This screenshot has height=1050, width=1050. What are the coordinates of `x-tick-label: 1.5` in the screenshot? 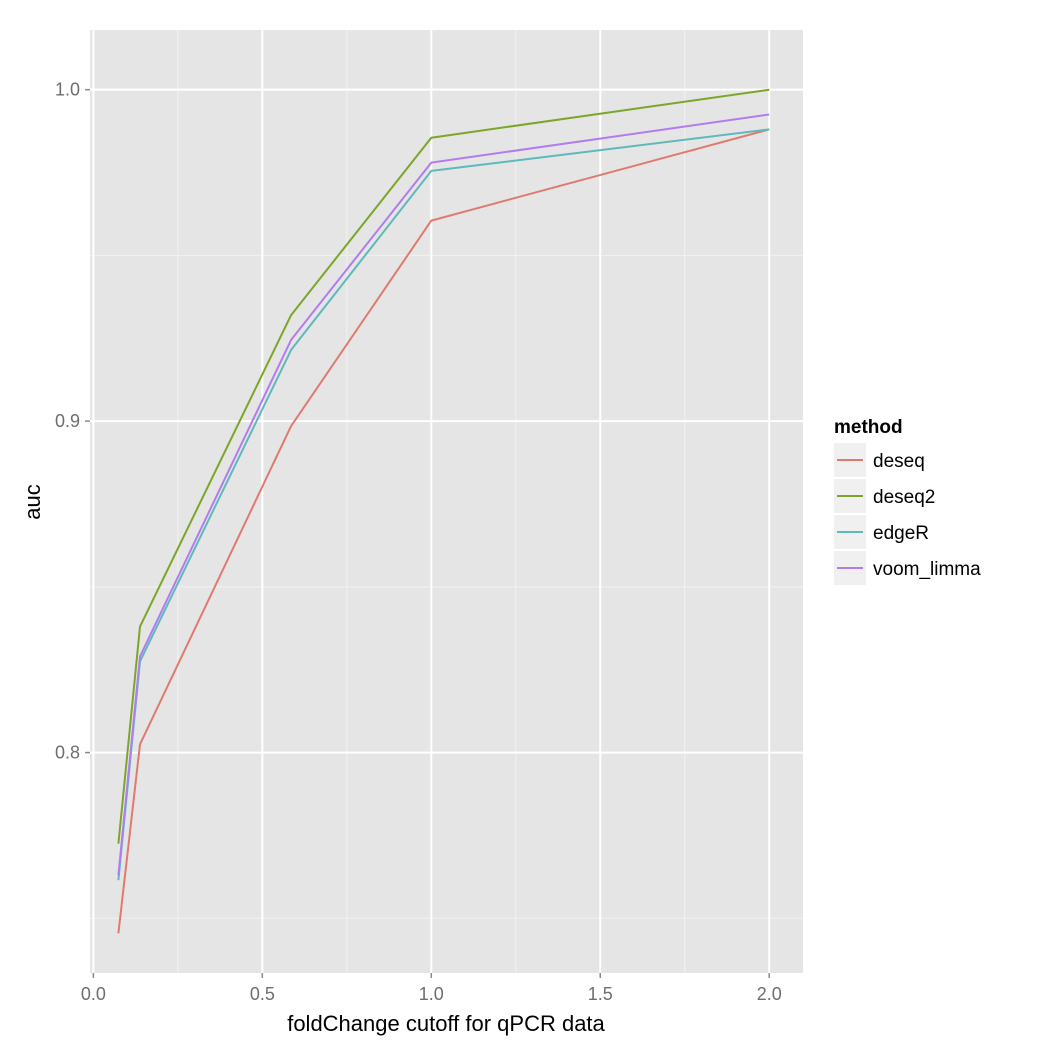 It's located at (600, 994).